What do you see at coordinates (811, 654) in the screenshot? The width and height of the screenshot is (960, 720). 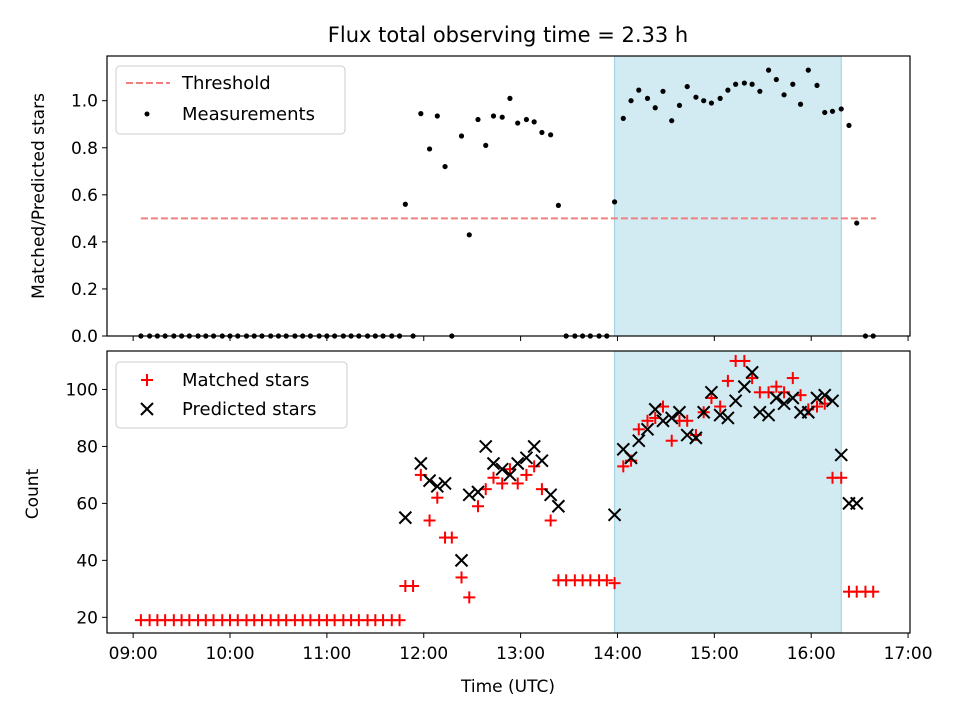 I see `xtick-label: 16:00` at bounding box center [811, 654].